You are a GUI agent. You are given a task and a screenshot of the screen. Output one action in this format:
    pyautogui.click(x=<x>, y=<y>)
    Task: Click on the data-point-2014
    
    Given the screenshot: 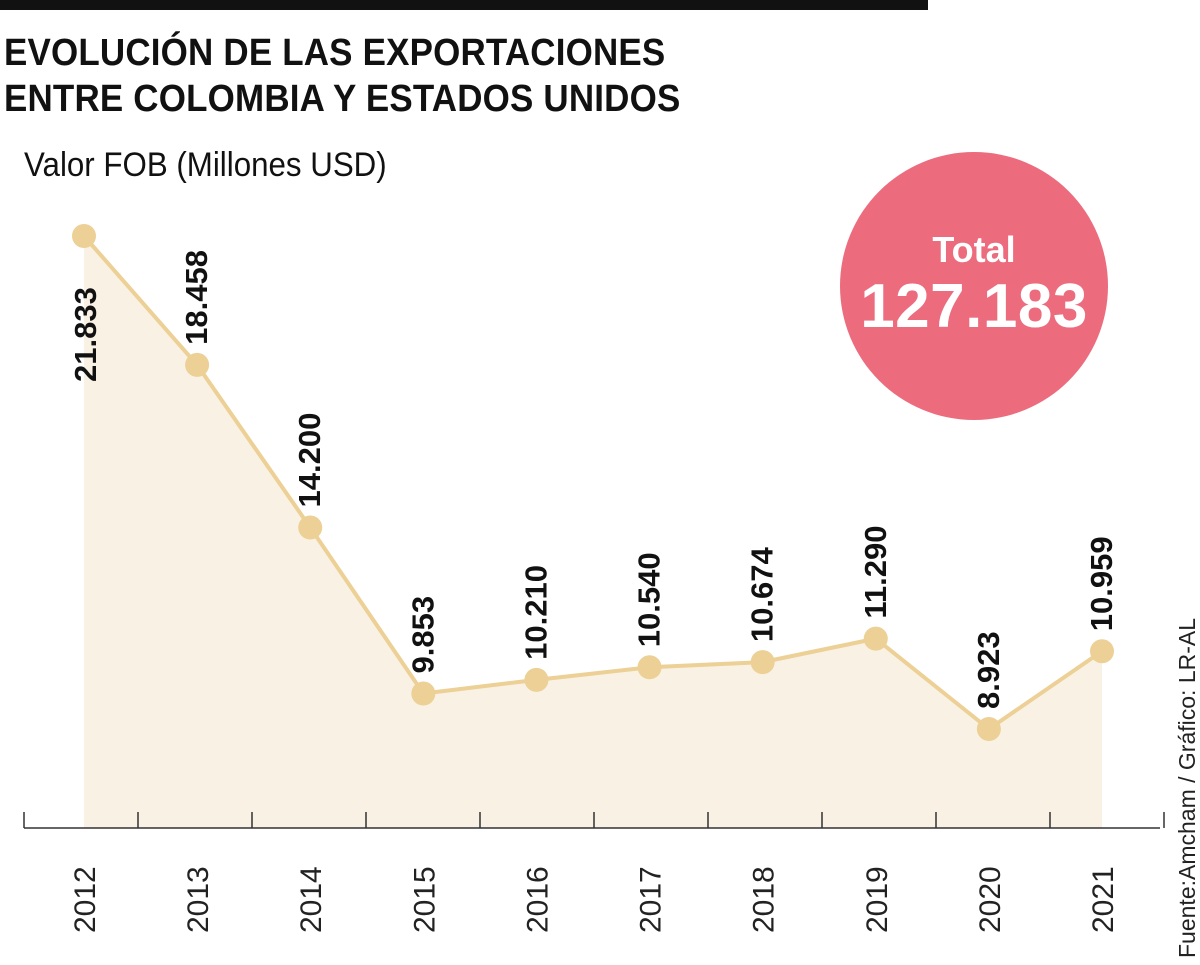 What is the action you would take?
    pyautogui.click(x=310, y=527)
    